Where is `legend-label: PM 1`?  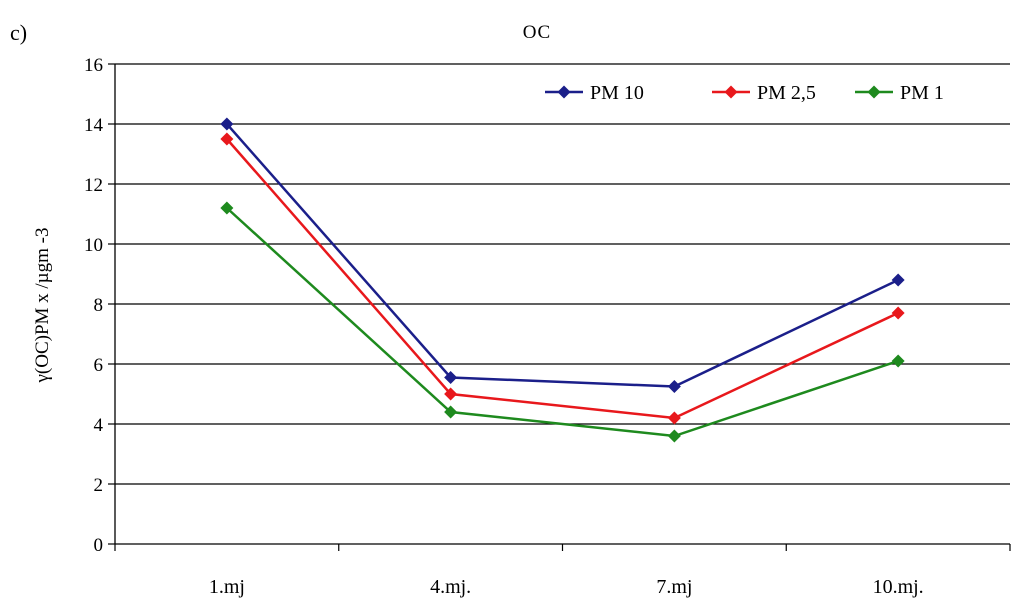 legend-label: PM 1 is located at coordinates (922, 93).